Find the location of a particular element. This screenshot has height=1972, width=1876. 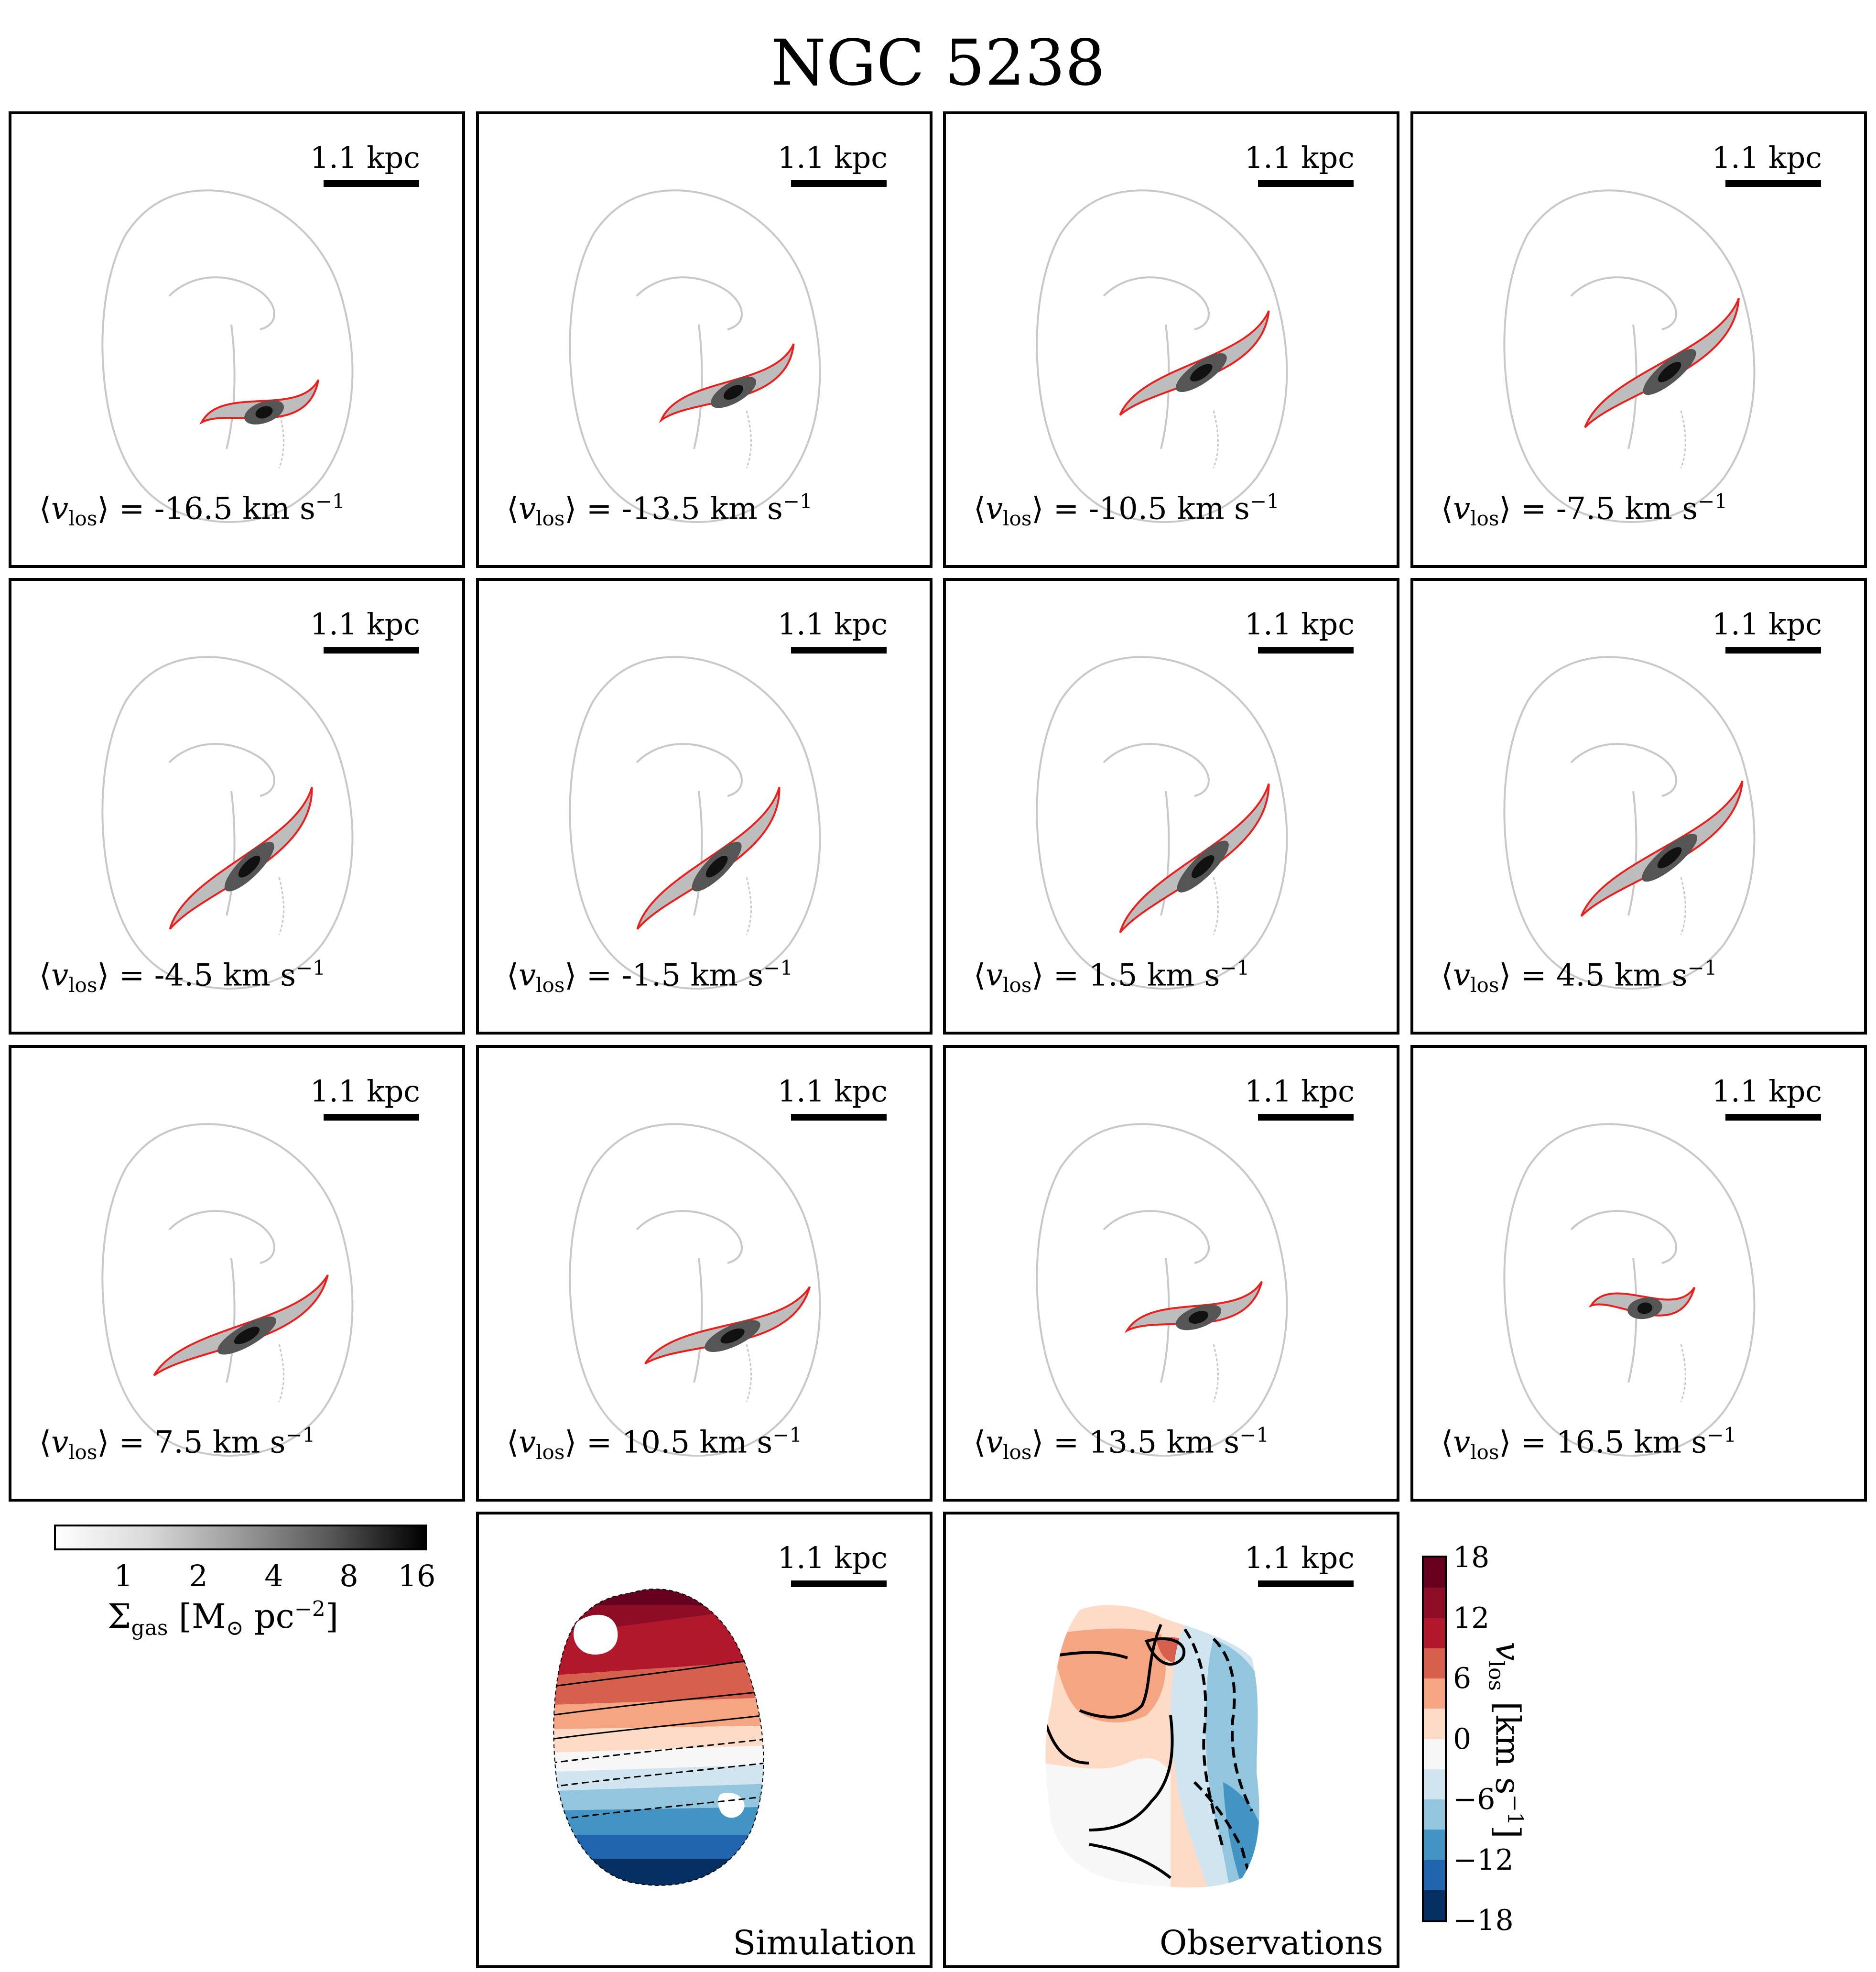

velocity-colorbar-label: vlos [km s−1] is located at coordinates (1506, 1740).